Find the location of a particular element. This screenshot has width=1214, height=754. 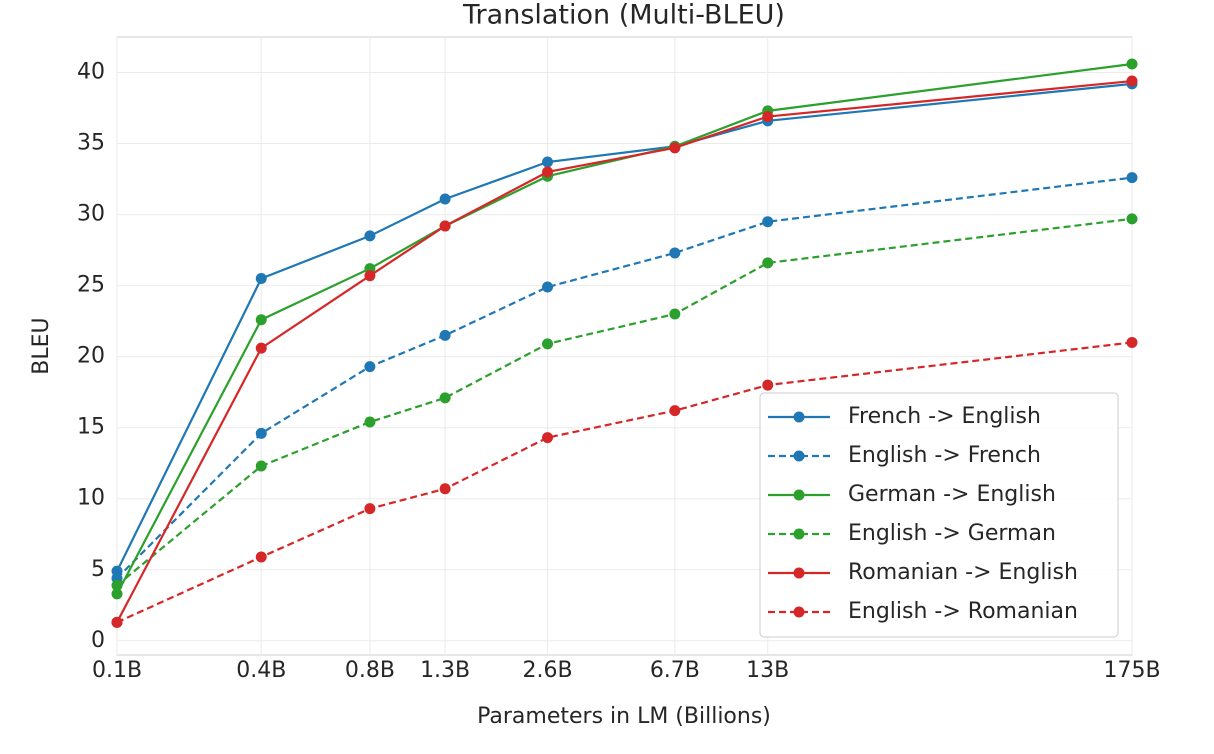

legend-label: German -> English is located at coordinates (952, 494).